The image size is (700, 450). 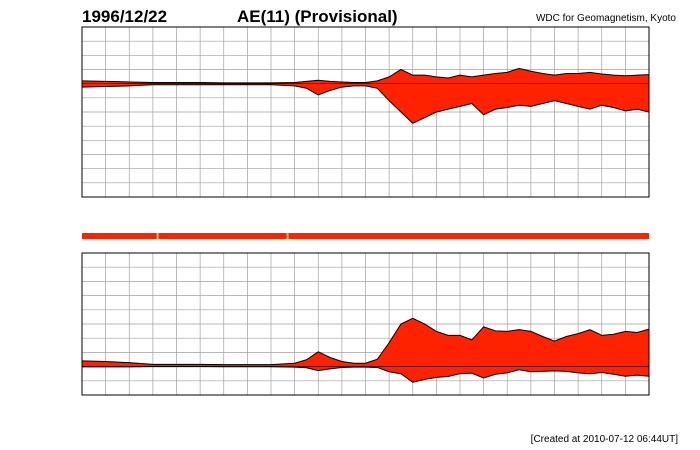 What do you see at coordinates (222, 236) in the screenshot?
I see `status-bar-marks` at bounding box center [222, 236].